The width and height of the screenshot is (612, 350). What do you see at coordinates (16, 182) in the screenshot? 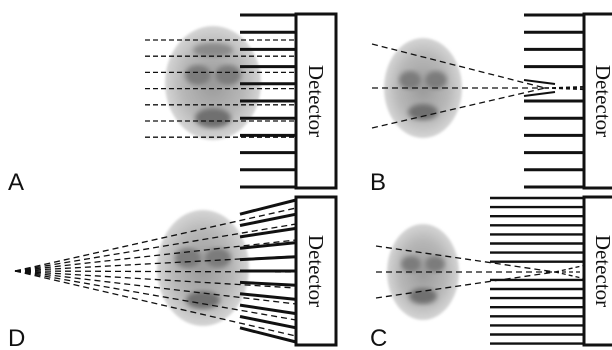
I see `panel-label-a: A` at bounding box center [16, 182].